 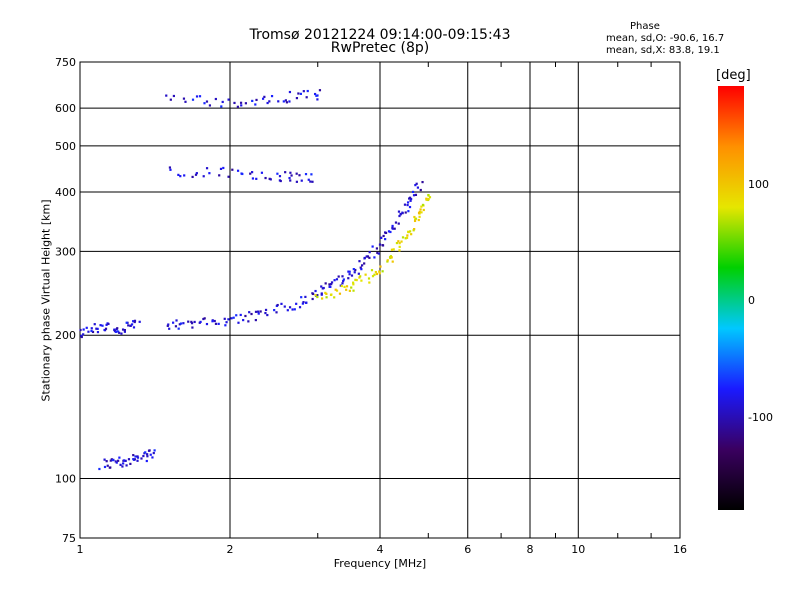 What do you see at coordinates (65, 479) in the screenshot?
I see `y-tick-label: 100` at bounding box center [65, 479].